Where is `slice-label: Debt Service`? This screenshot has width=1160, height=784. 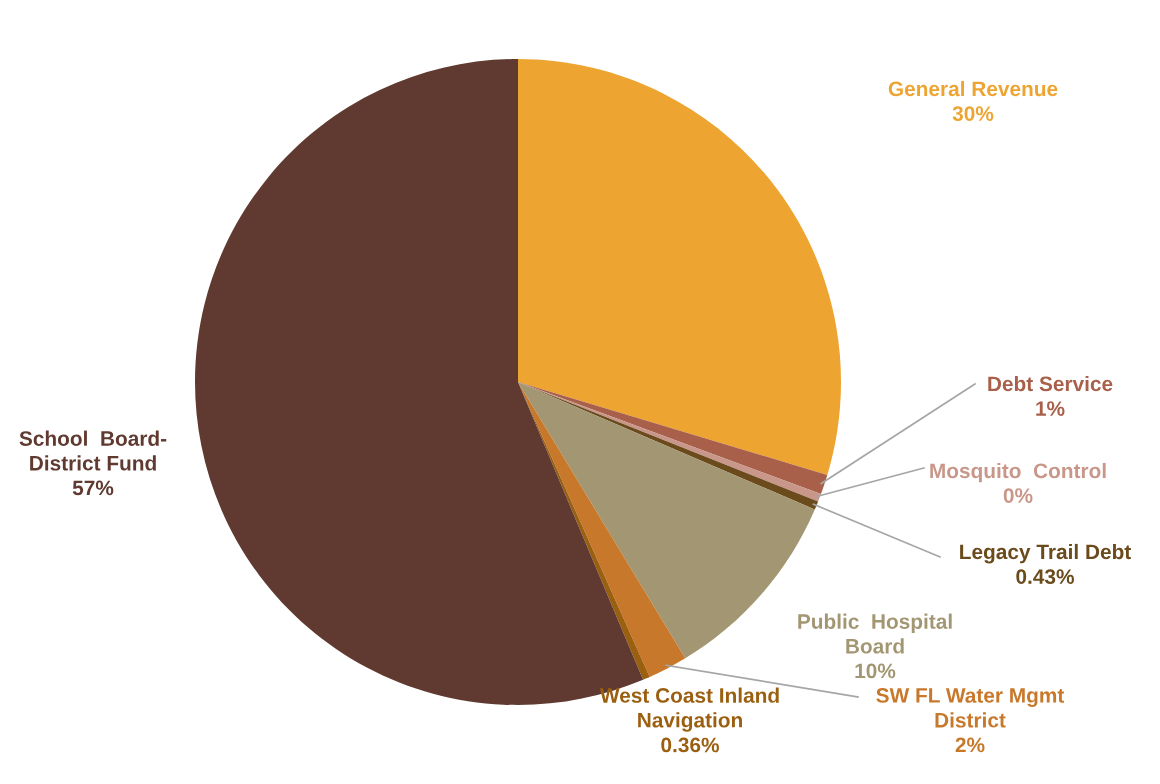
slice-label: Debt Service is located at coordinates (1050, 383).